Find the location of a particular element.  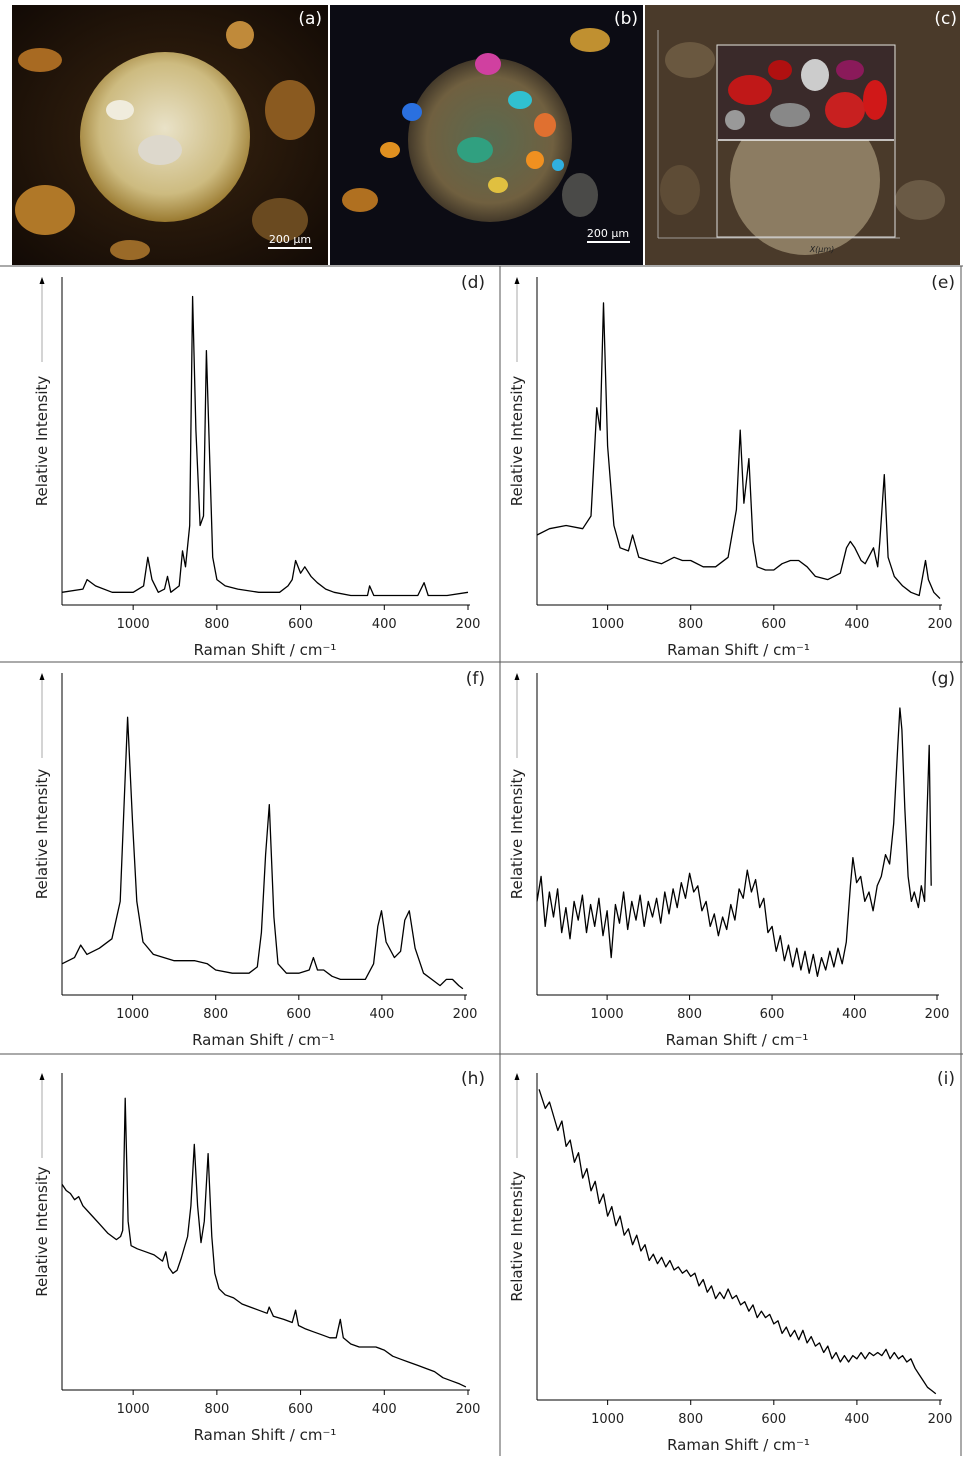

panel-label: (g) is located at coordinates (943, 679).